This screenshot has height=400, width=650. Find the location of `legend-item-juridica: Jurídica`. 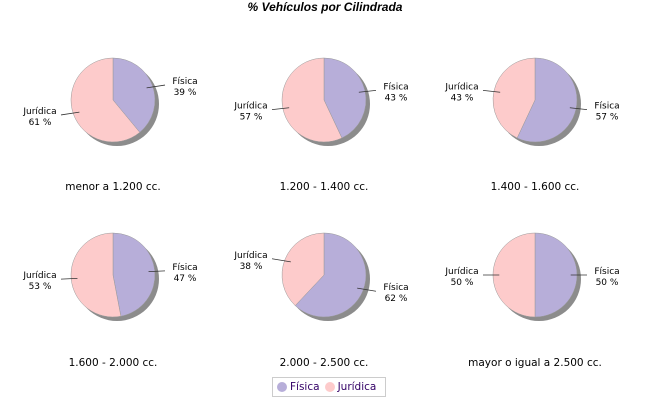

legend-item-juridica: Jurídica is located at coordinates (350, 387).